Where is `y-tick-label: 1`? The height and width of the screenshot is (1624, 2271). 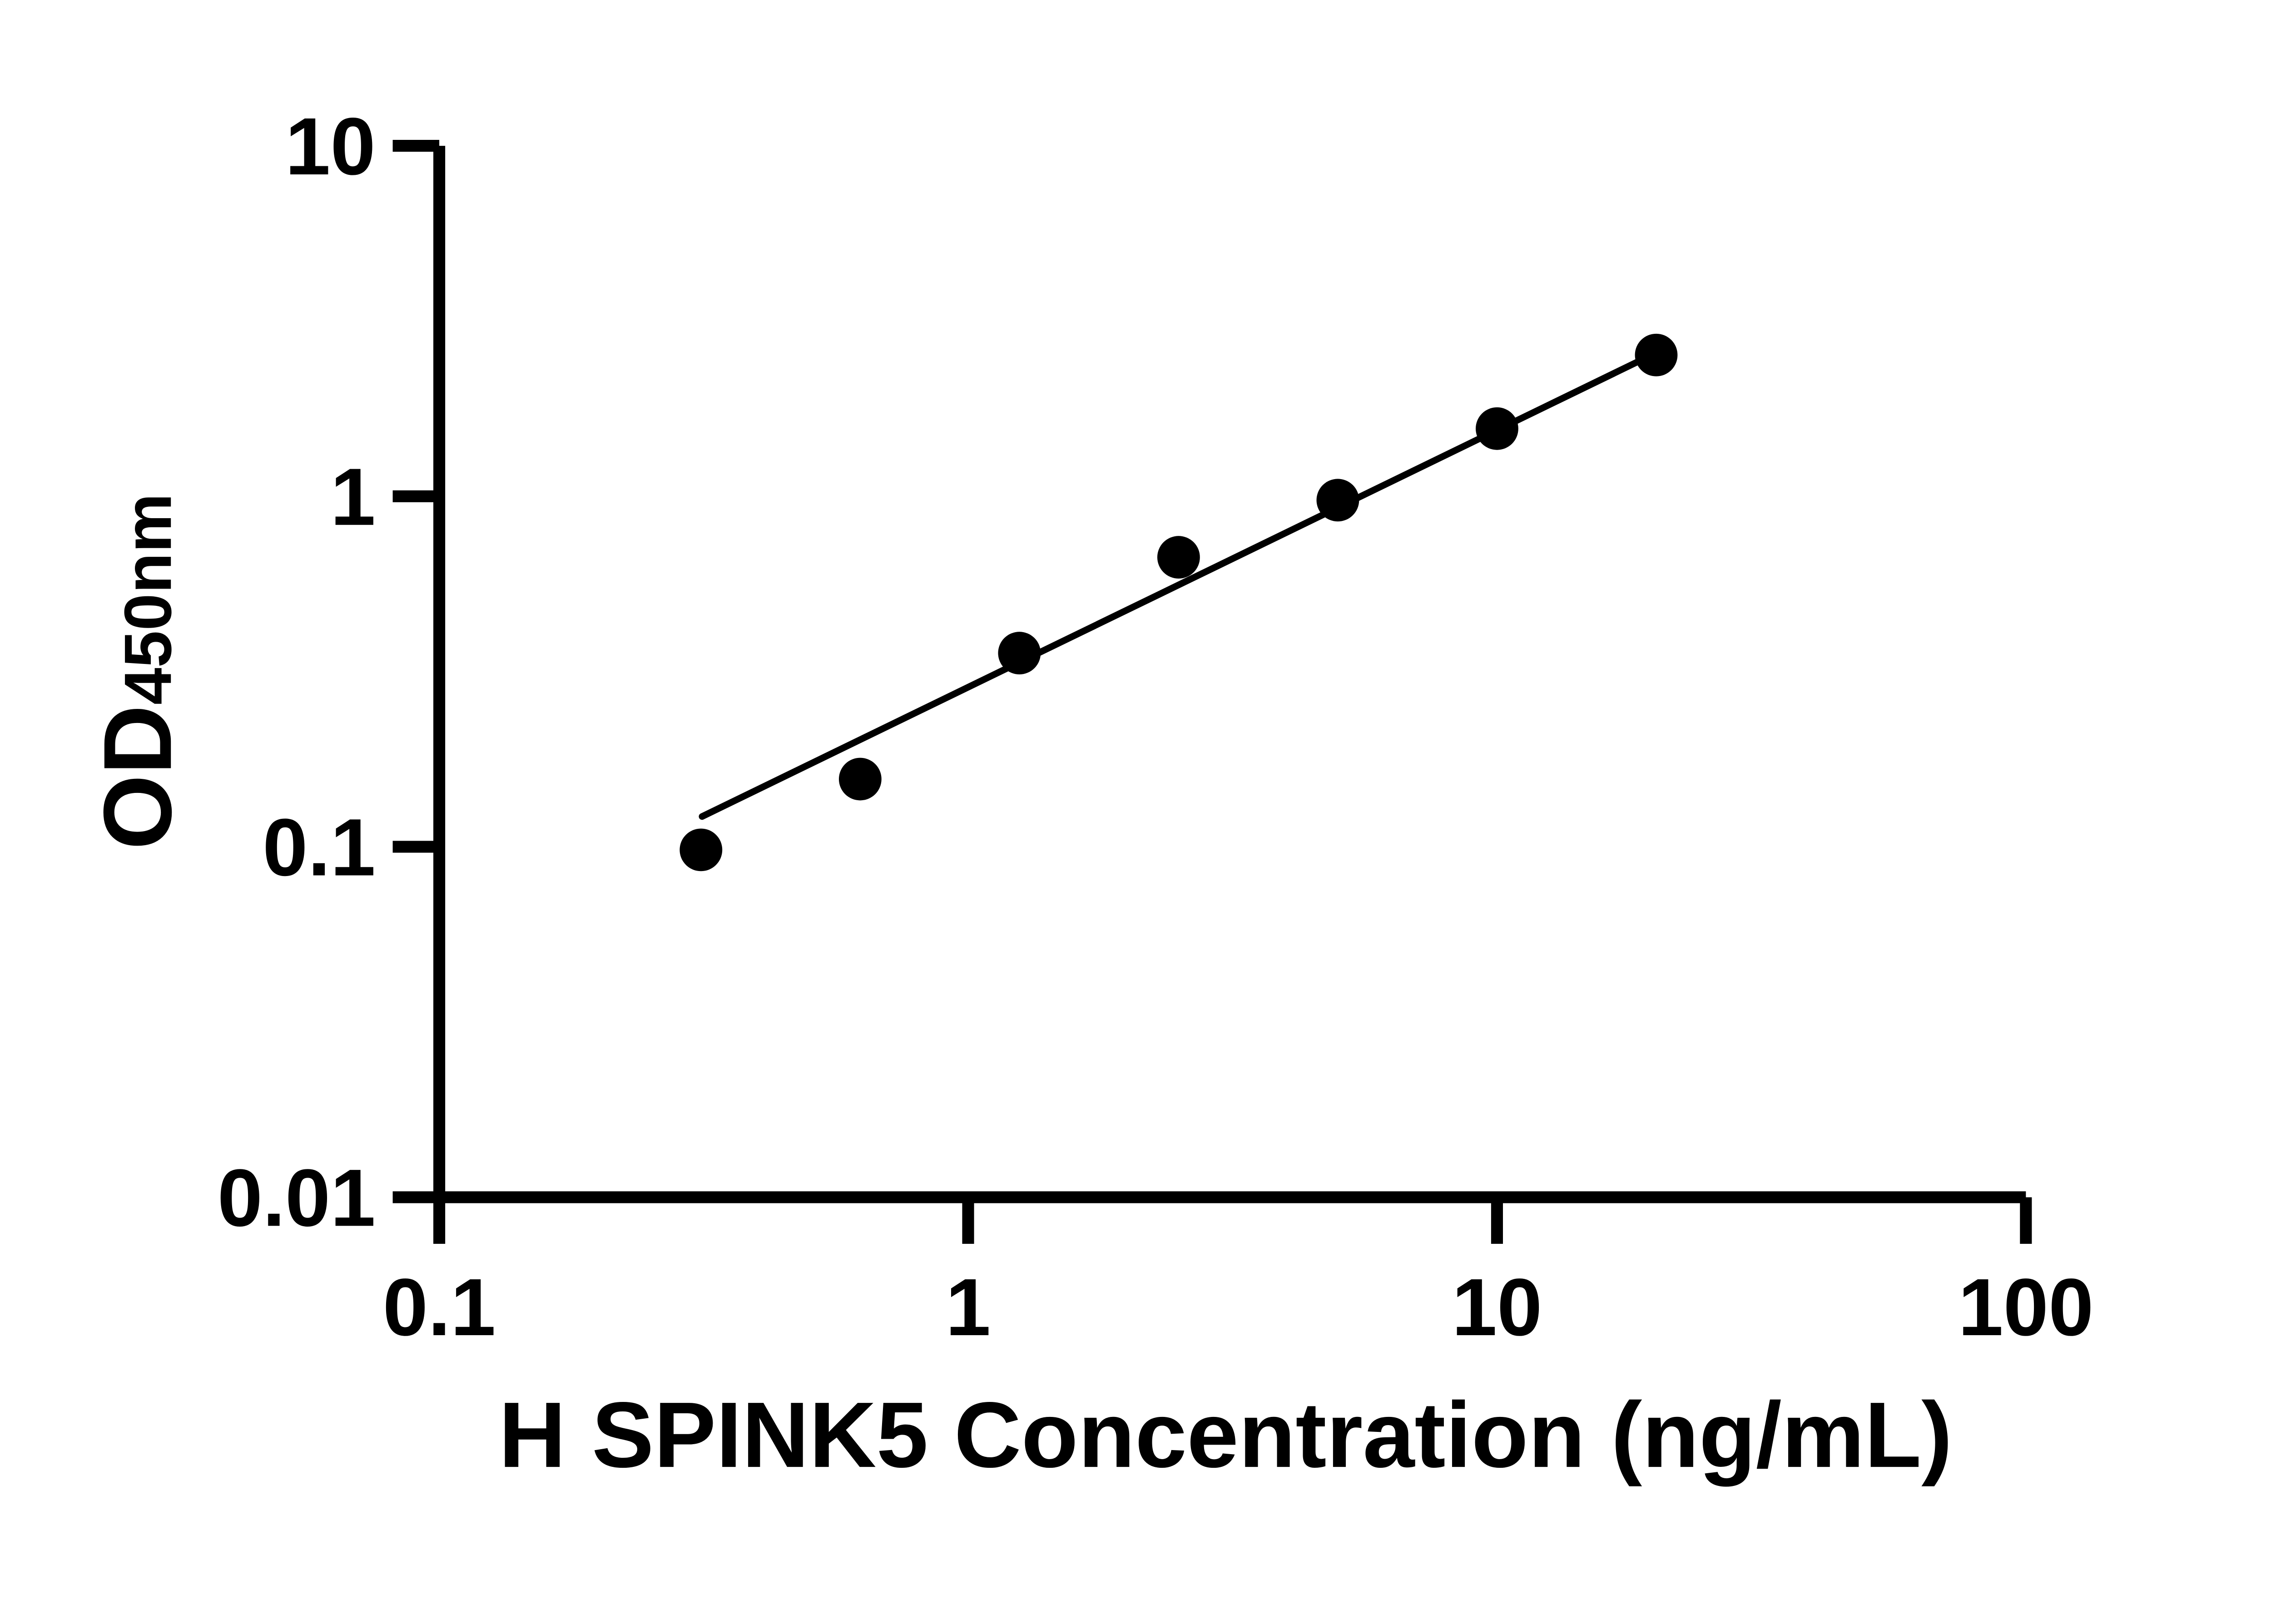 y-tick-label: 1 is located at coordinates (353, 496).